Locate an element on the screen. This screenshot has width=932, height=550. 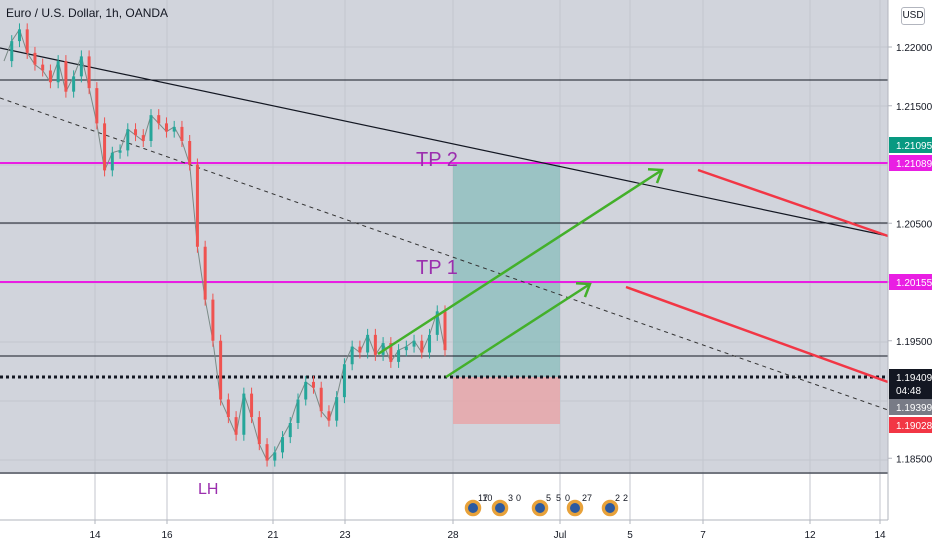
time-tick-label-0: 14 is located at coordinates (95, 535).